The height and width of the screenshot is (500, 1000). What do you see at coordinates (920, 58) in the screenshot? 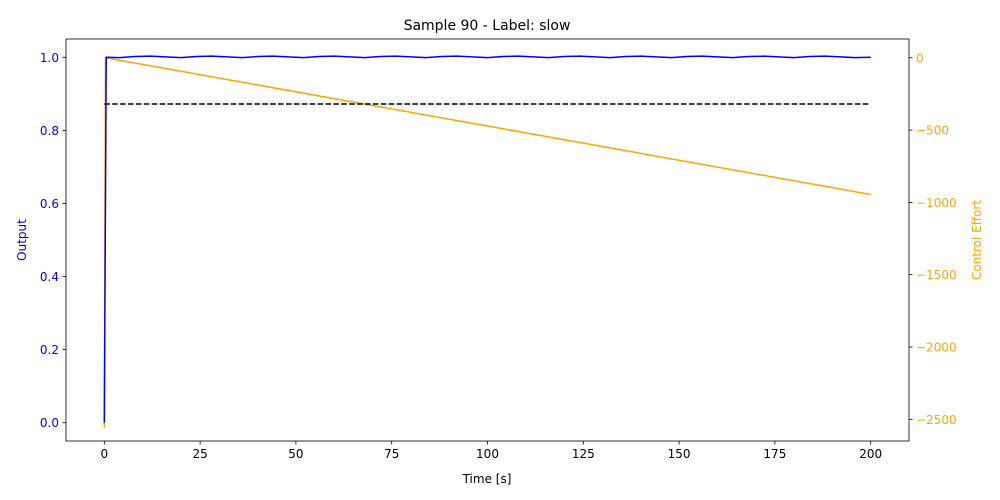
I see `y-right-tick-label: 0` at bounding box center [920, 58].